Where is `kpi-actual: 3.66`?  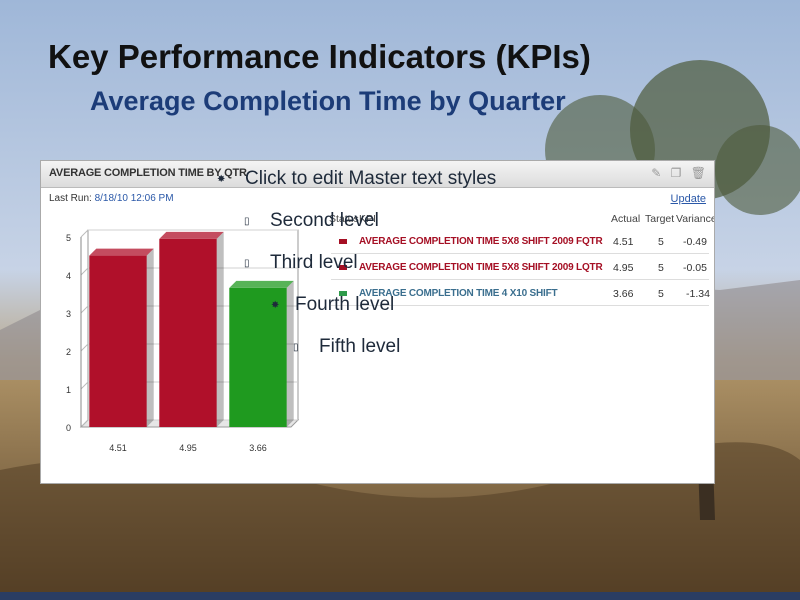
kpi-actual: 3.66 is located at coordinates (623, 294).